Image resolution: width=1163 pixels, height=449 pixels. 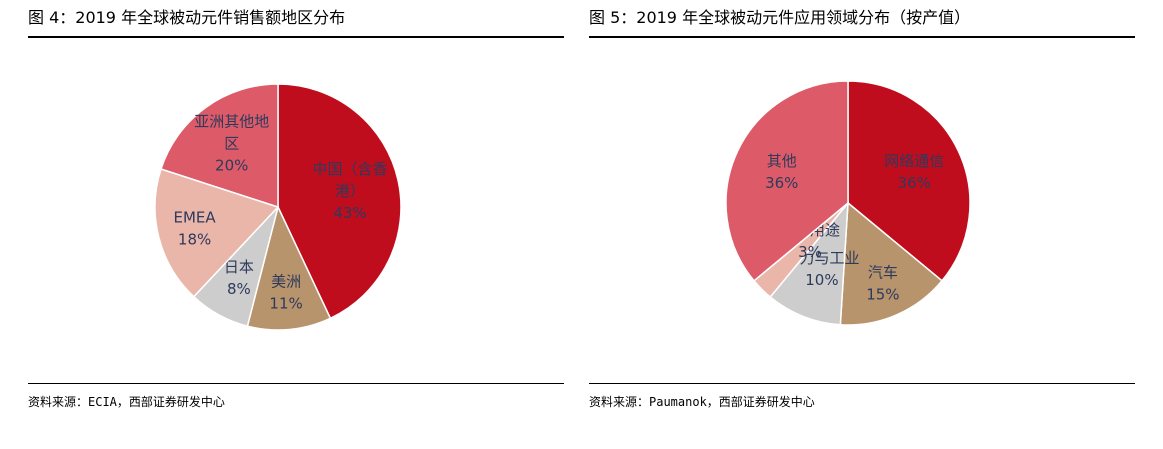 What do you see at coordinates (702, 402) in the screenshot?
I see `figure-5-source: 资料来源：Paumanok，西部证券研发中心` at bounding box center [702, 402].